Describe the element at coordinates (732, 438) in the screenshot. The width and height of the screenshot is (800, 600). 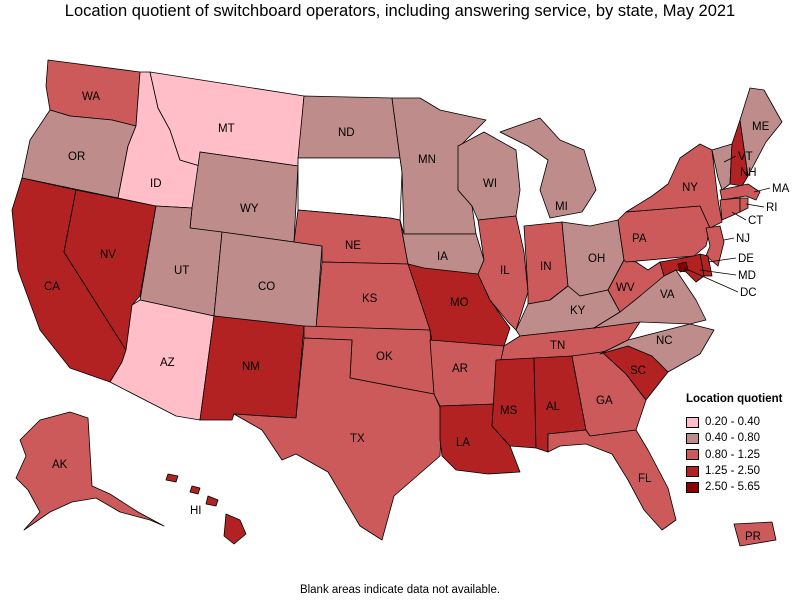
I see `legend-label: 0.40 - 0.80` at that location.